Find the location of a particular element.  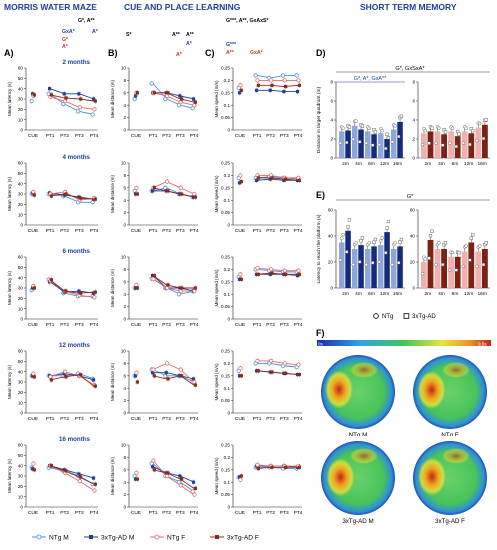

row-age-label: 2 months is located at coordinates (76, 62).